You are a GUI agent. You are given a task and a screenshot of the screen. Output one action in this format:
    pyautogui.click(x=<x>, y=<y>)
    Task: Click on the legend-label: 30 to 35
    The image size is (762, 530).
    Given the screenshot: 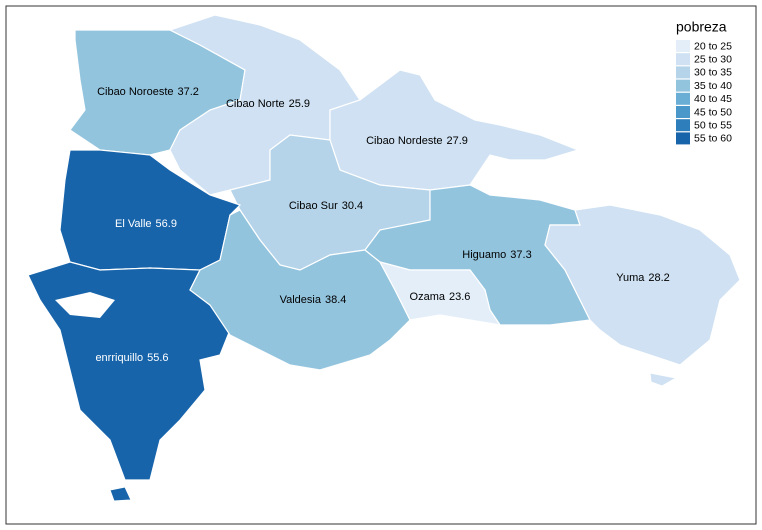 What is the action you would take?
    pyautogui.click(x=713, y=73)
    